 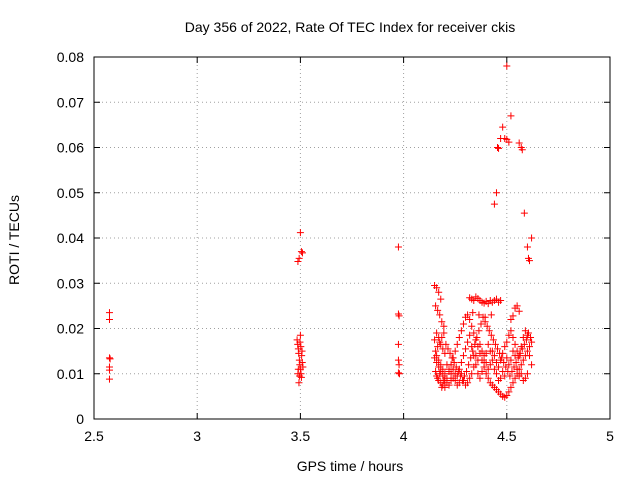 What do you see at coordinates (301, 436) in the screenshot?
I see `x-tick-label: 3.5` at bounding box center [301, 436].